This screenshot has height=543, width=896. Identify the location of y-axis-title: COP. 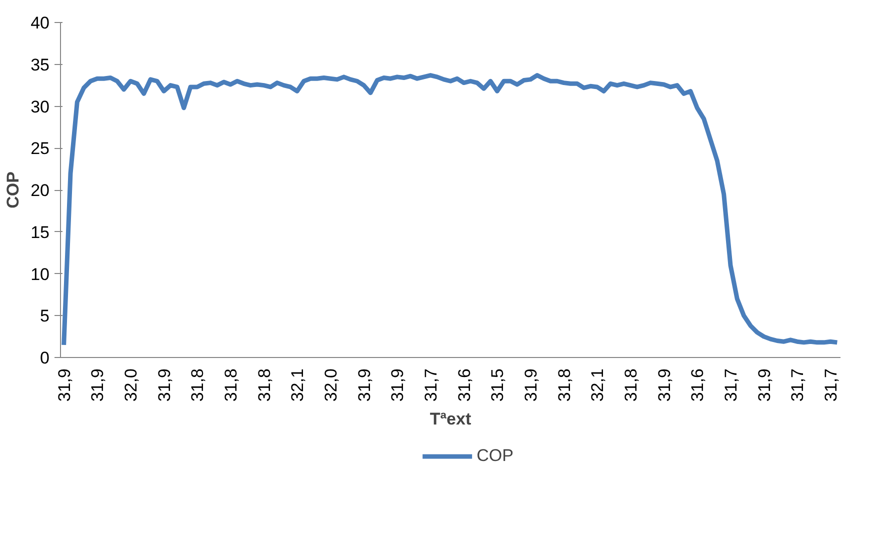
(13, 190).